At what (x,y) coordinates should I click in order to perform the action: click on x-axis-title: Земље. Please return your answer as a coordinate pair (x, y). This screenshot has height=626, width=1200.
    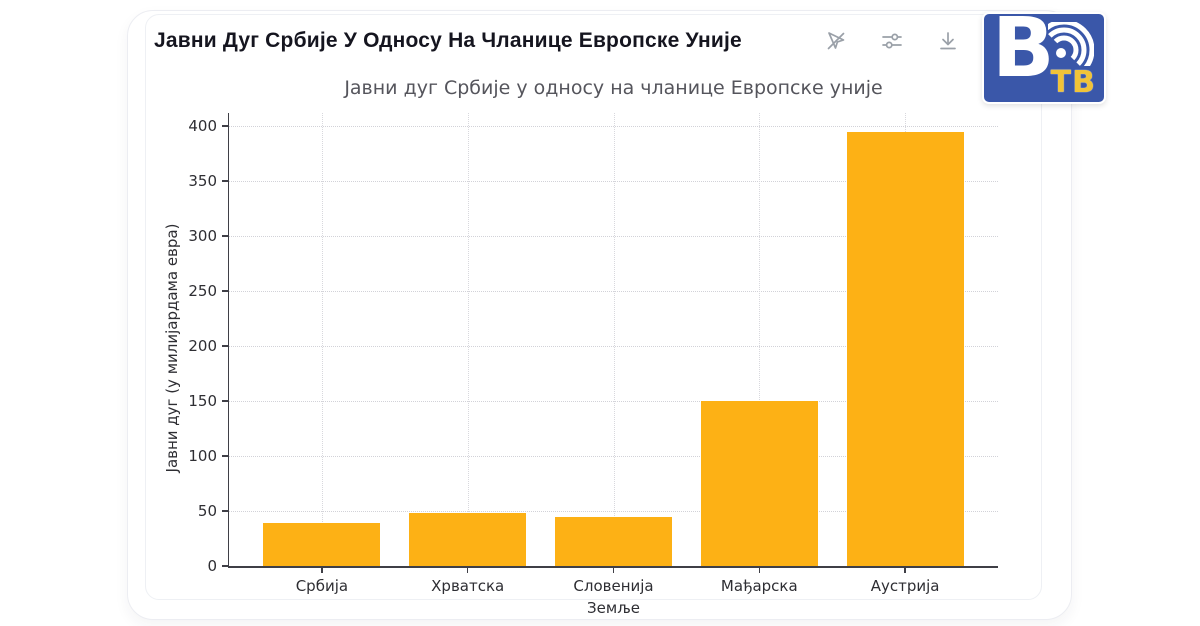
    Looking at the image, I should click on (613, 608).